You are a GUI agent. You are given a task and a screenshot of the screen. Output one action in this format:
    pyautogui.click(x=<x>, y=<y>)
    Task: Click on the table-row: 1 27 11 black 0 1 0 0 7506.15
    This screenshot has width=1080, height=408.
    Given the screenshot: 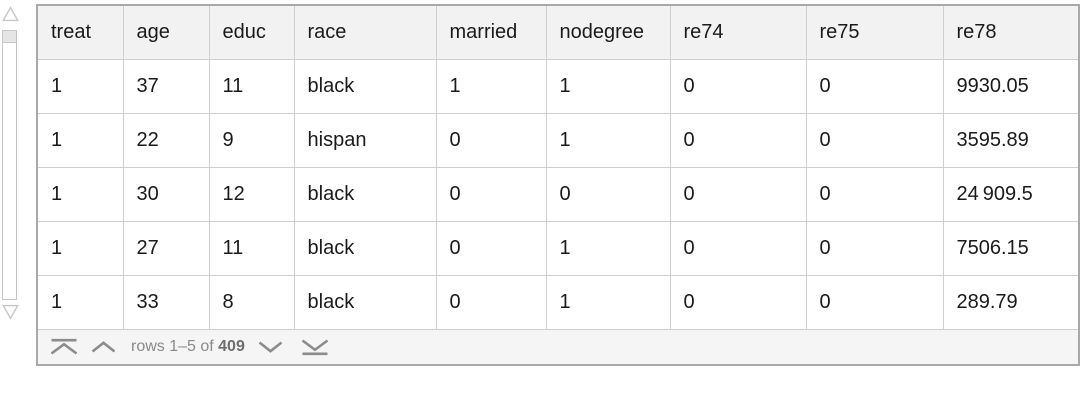 What is the action you would take?
    pyautogui.click(x=558, y=248)
    